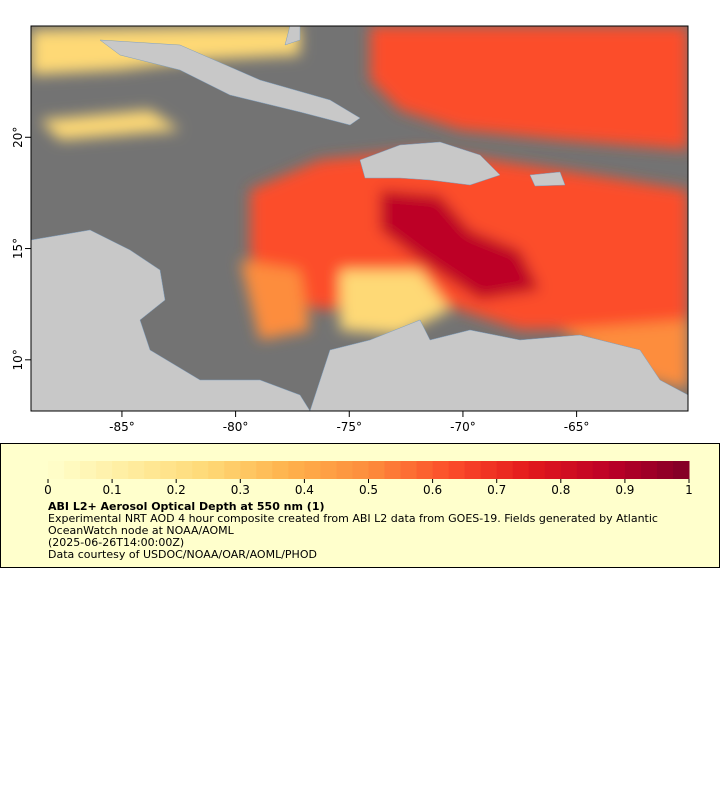 Image resolution: width=720 pixels, height=800 pixels. Describe the element at coordinates (368, 490) in the screenshot. I see `colorbar-tick-label: 0.5` at that location.